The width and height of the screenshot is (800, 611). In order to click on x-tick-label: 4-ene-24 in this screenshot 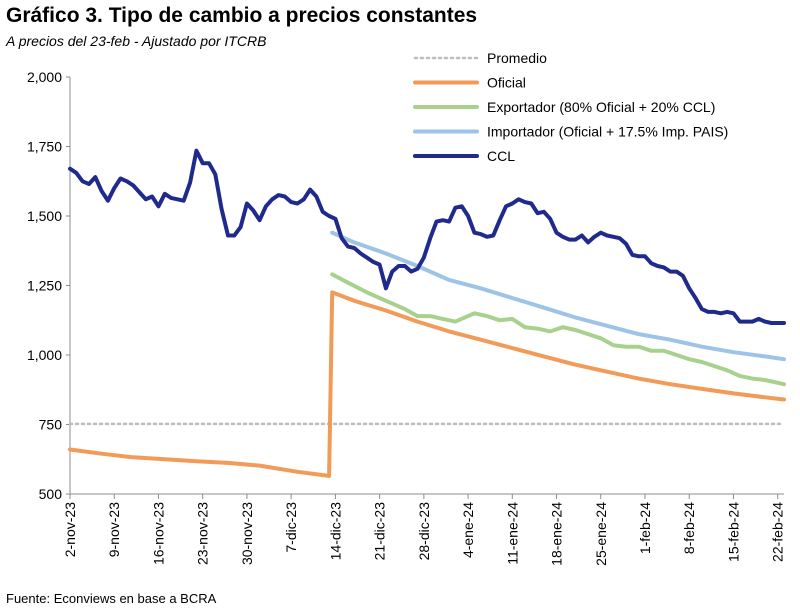, I will do `click(468, 530)`.